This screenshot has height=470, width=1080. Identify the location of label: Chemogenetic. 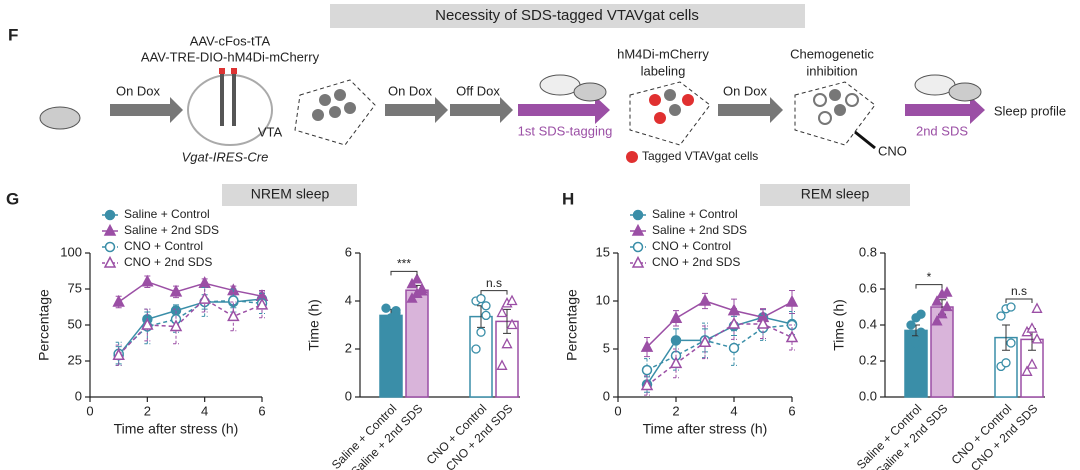
(832, 53).